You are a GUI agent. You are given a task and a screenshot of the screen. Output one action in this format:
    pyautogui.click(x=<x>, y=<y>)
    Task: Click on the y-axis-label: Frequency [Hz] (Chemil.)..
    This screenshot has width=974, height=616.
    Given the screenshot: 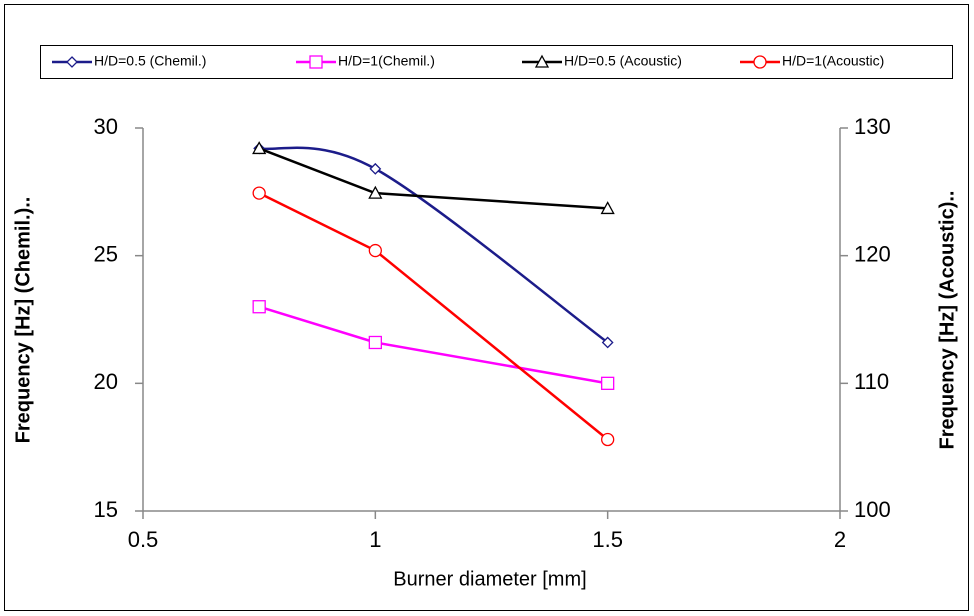 What is the action you would take?
    pyautogui.click(x=23, y=320)
    